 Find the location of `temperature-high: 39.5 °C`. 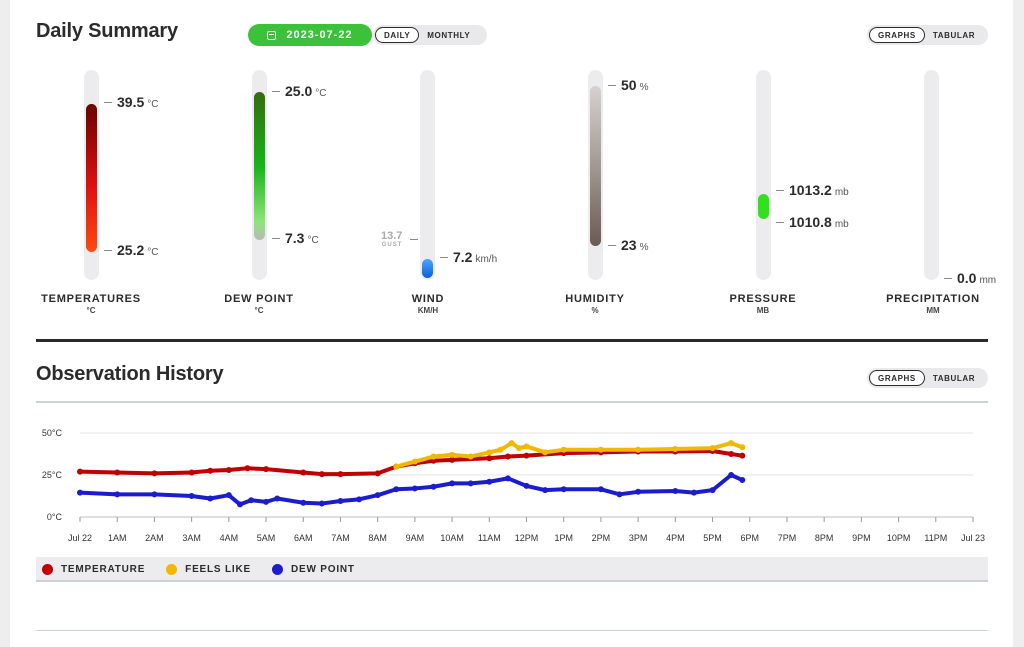

temperature-high: 39.5 °C is located at coordinates (131, 102).